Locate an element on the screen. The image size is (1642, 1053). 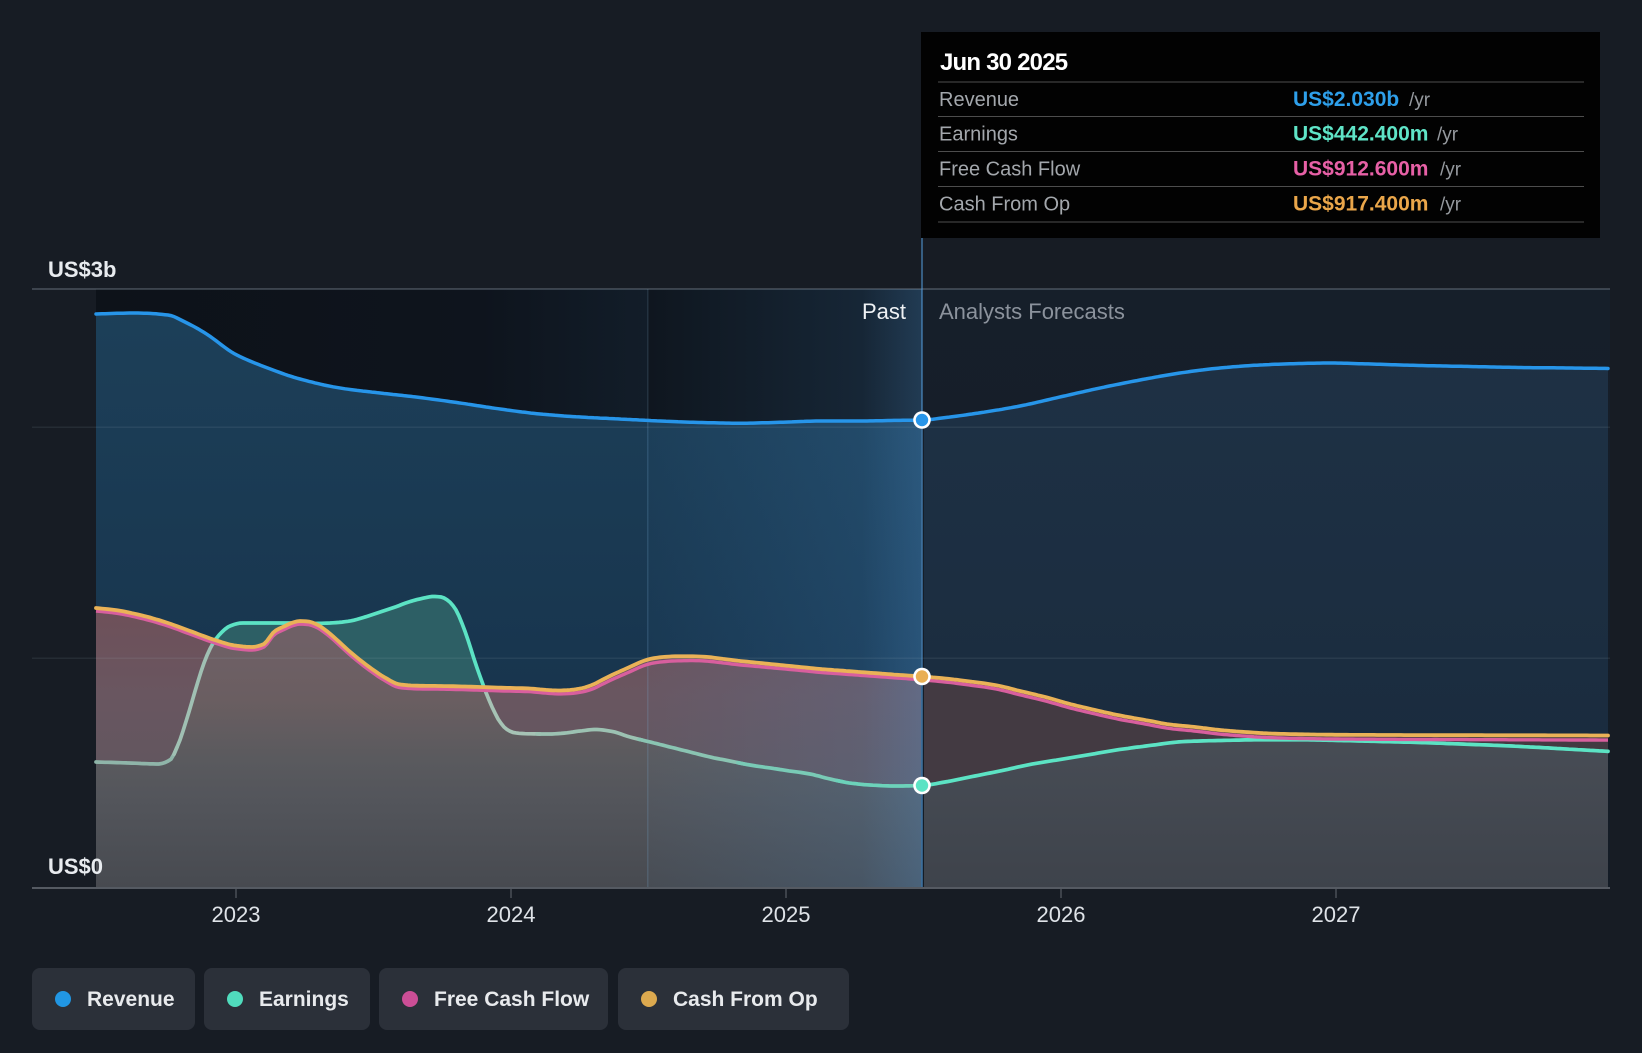
svg-text: Analysts Forecasts is located at coordinates (1032, 311).